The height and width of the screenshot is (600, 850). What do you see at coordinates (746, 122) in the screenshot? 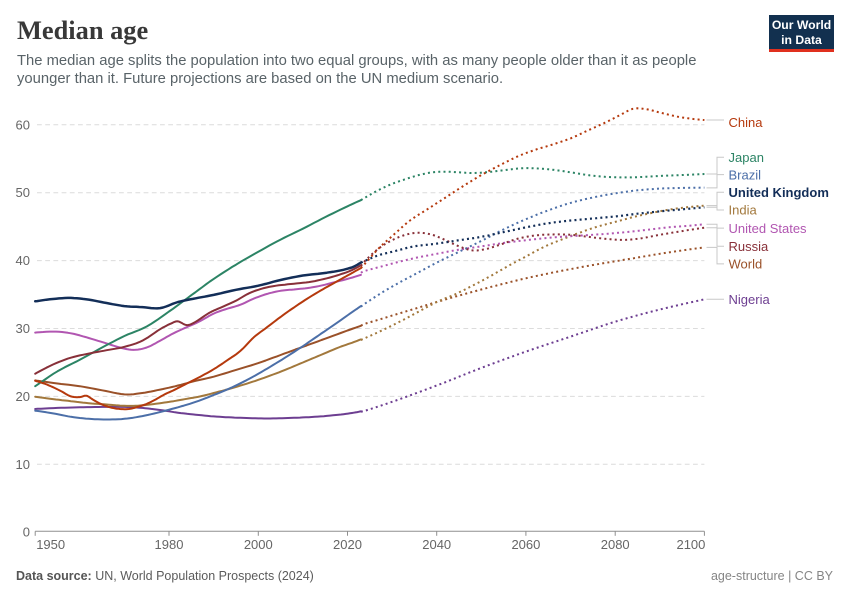
I see `svg-text: China` at bounding box center [746, 122].